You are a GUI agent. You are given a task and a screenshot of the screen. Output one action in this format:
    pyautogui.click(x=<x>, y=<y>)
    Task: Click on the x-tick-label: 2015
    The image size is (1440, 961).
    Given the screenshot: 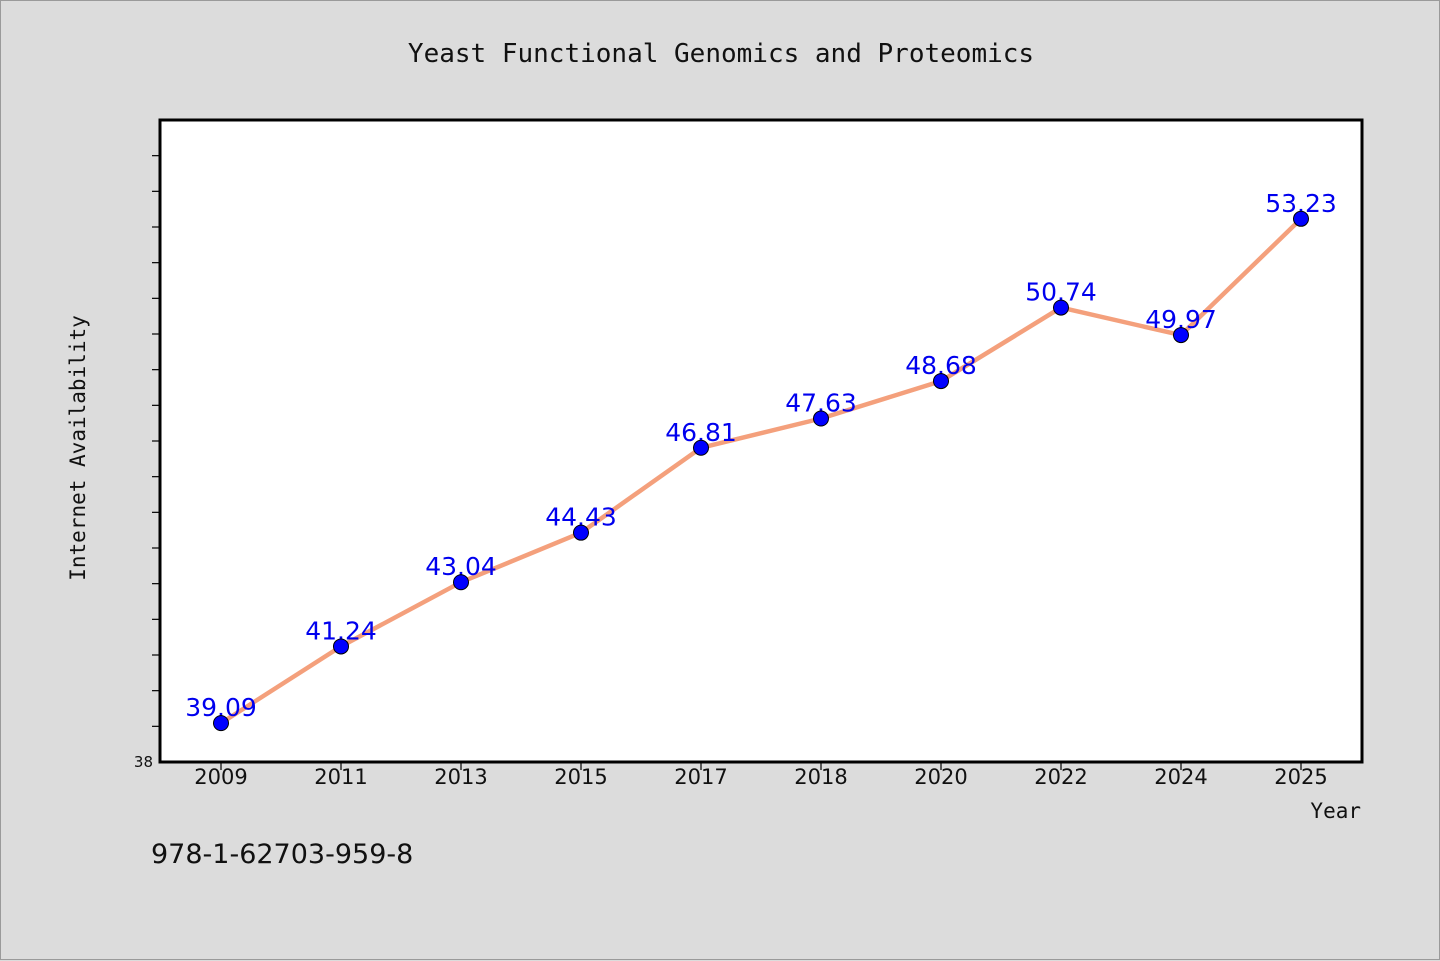 What is the action you would take?
    pyautogui.click(x=580, y=777)
    